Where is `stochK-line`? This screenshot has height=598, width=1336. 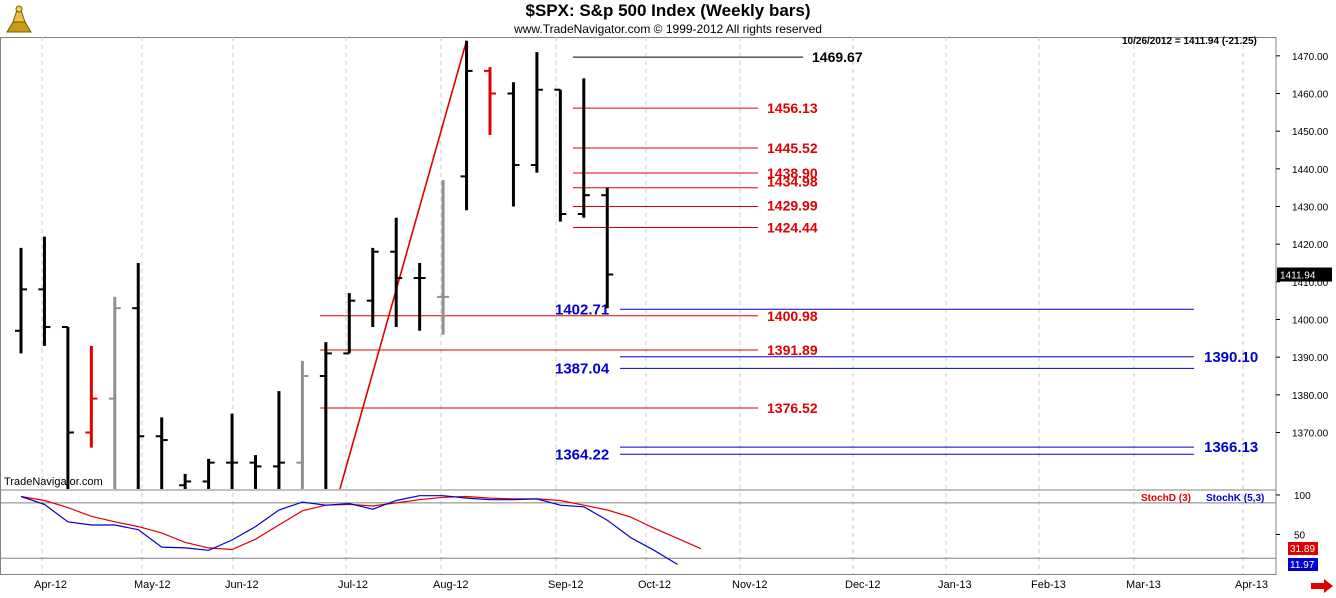
stochK-line is located at coordinates (349, 530).